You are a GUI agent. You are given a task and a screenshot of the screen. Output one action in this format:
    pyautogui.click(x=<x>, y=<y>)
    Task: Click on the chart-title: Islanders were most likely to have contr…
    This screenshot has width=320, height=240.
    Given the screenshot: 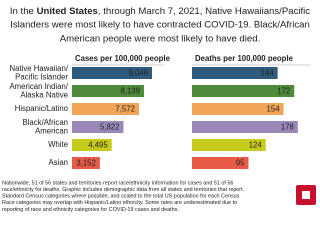 What is the action you would take?
    pyautogui.click(x=160, y=25)
    